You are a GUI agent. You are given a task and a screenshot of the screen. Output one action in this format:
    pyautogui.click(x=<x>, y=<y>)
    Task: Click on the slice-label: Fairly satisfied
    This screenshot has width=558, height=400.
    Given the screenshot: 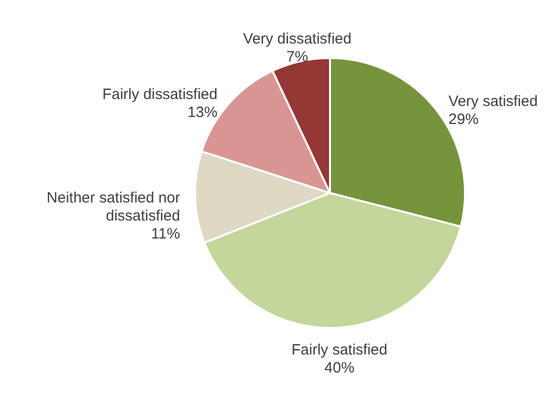 What is the action you would take?
    pyautogui.click(x=339, y=350)
    